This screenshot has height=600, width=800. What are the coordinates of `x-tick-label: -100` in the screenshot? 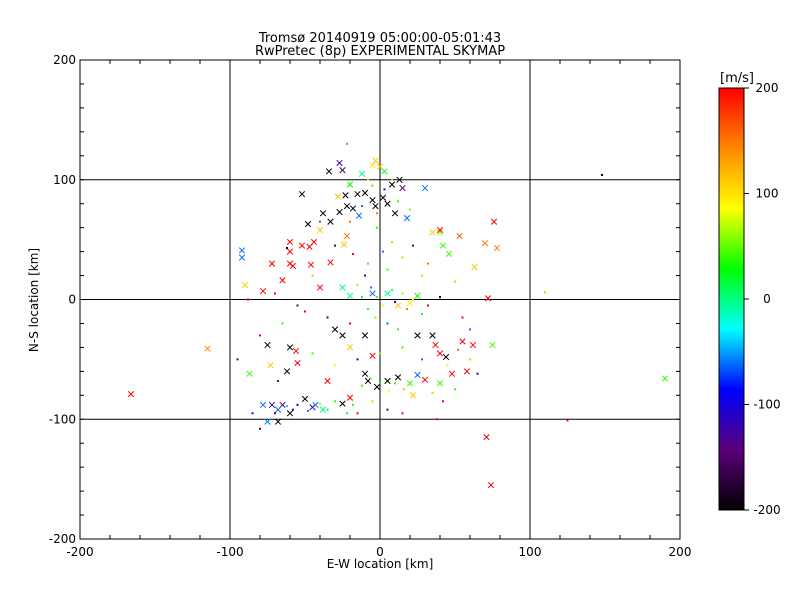 It's located at (229, 552).